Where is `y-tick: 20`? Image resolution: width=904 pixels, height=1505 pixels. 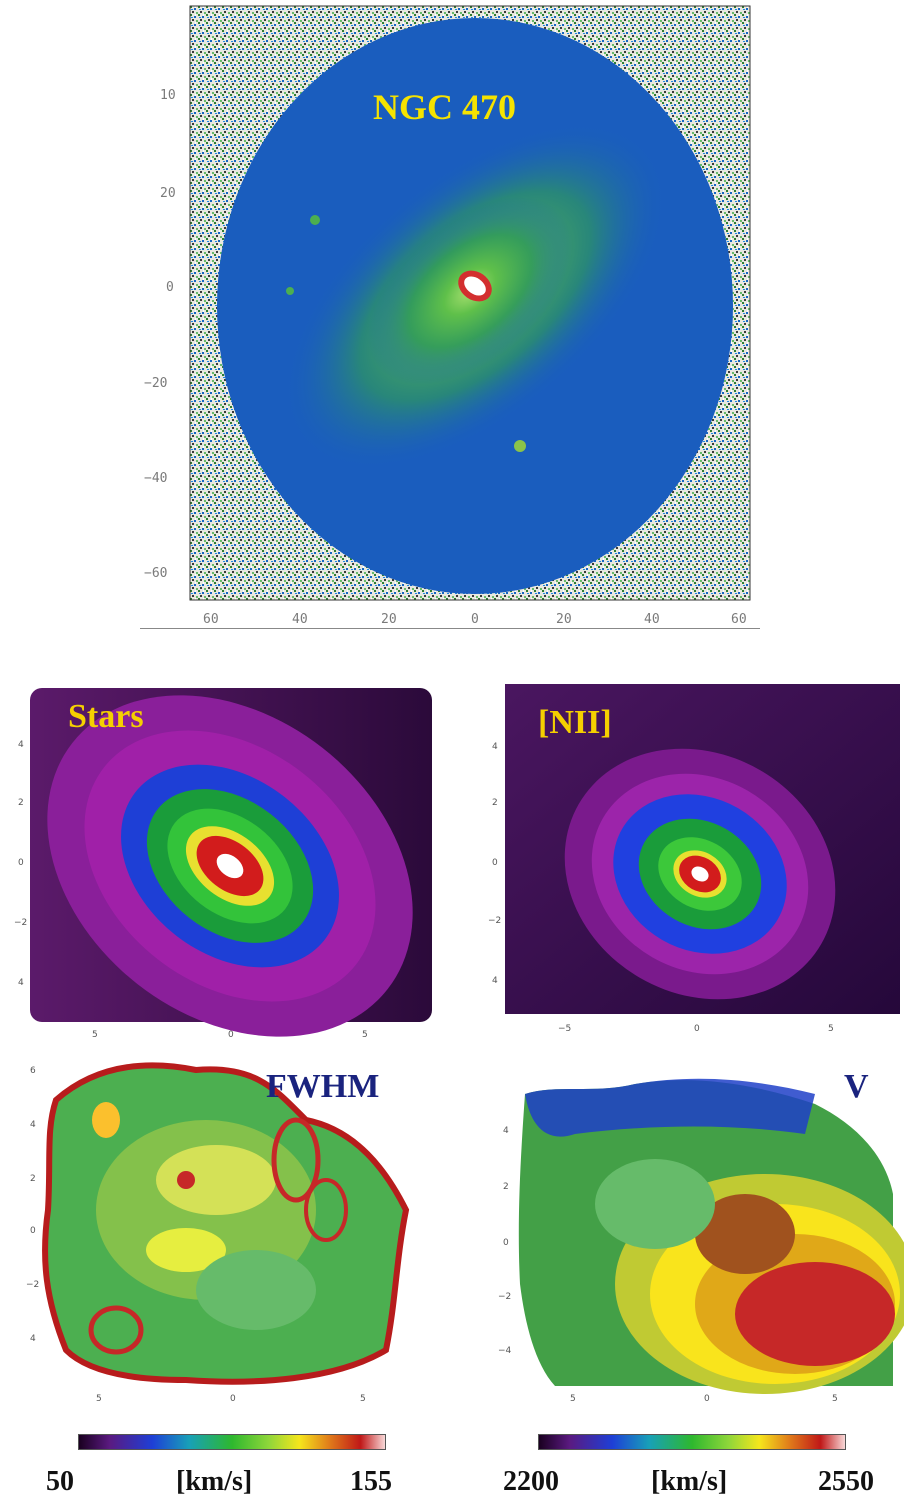
y-tick: 20 is located at coordinates (168, 193).